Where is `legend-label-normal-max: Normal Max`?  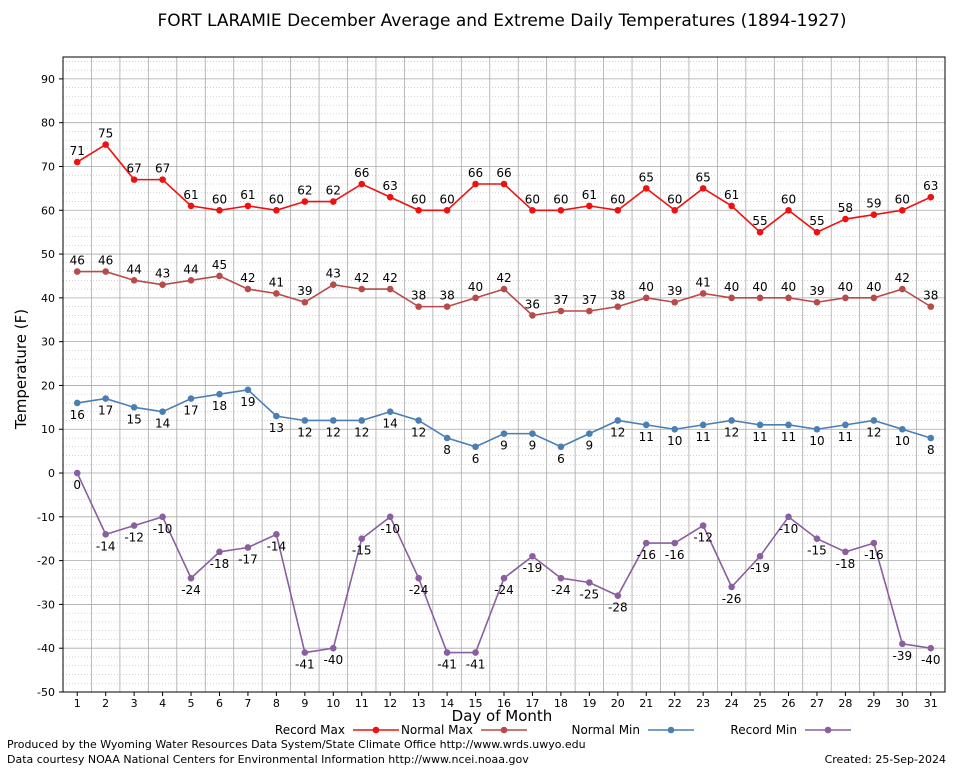 legend-label-normal-max: Normal Max is located at coordinates (437, 730).